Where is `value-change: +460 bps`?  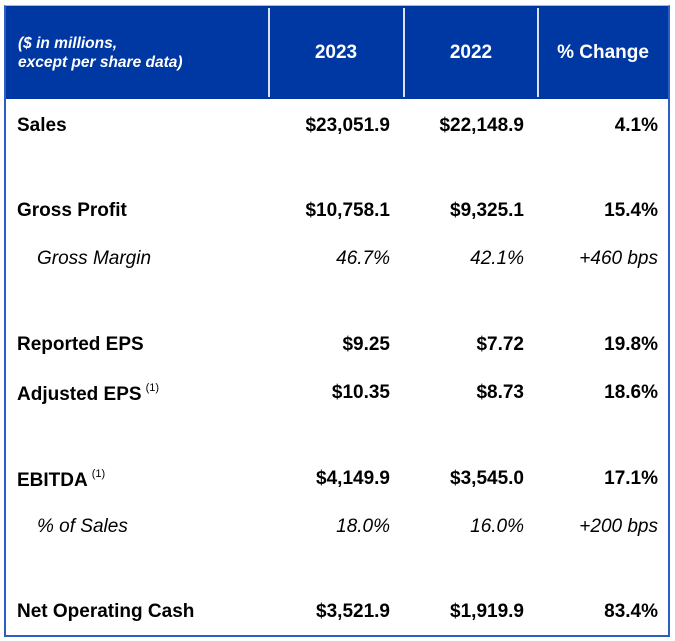 value-change: +460 bps is located at coordinates (618, 258).